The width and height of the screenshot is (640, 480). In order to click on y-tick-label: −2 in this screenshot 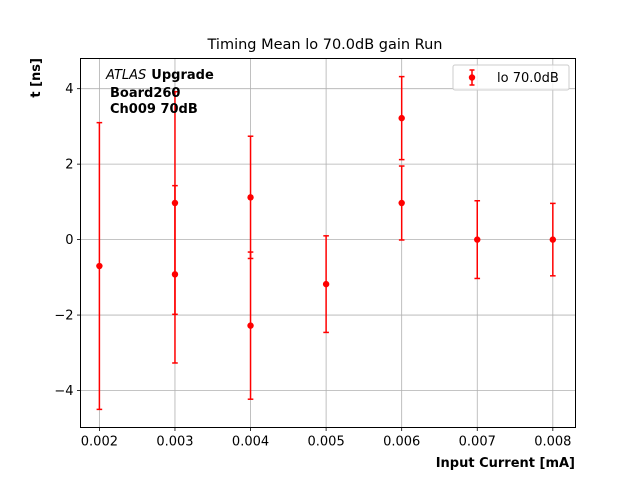, I will do `click(63, 316)`.